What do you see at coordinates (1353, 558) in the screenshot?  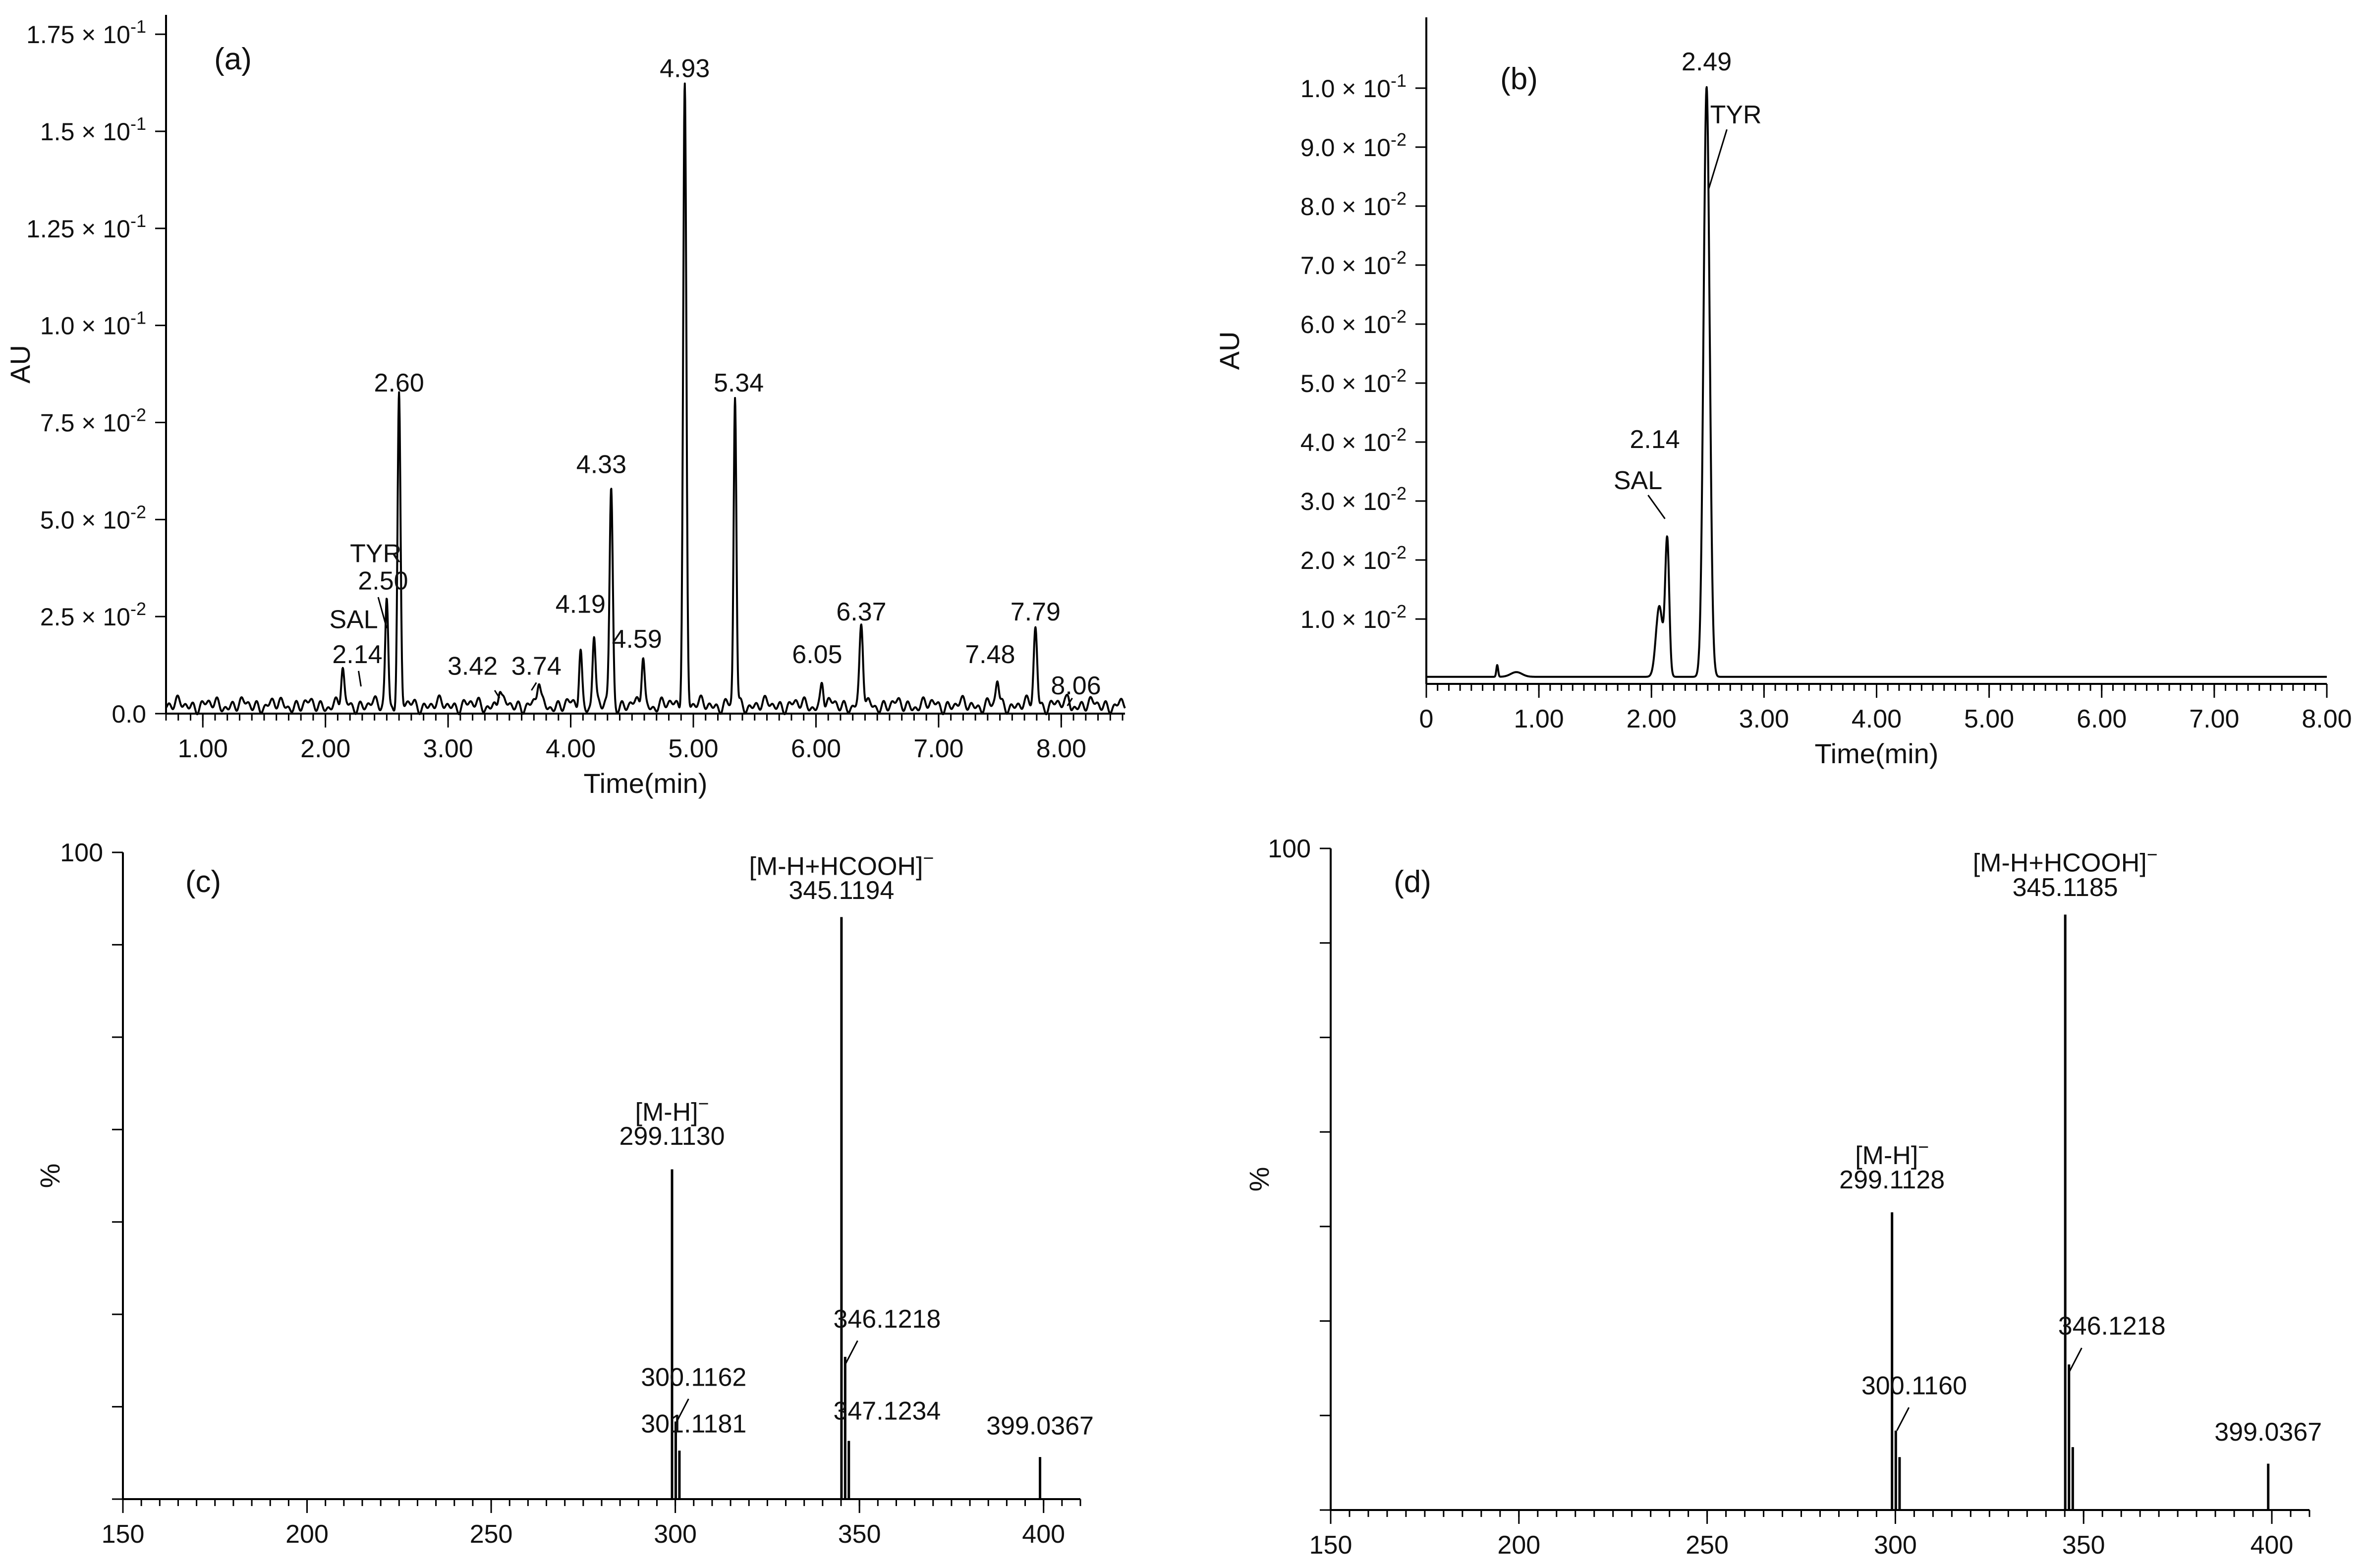 I see `y-tick-label: 2.0 × 10⁻²` at bounding box center [1353, 558].